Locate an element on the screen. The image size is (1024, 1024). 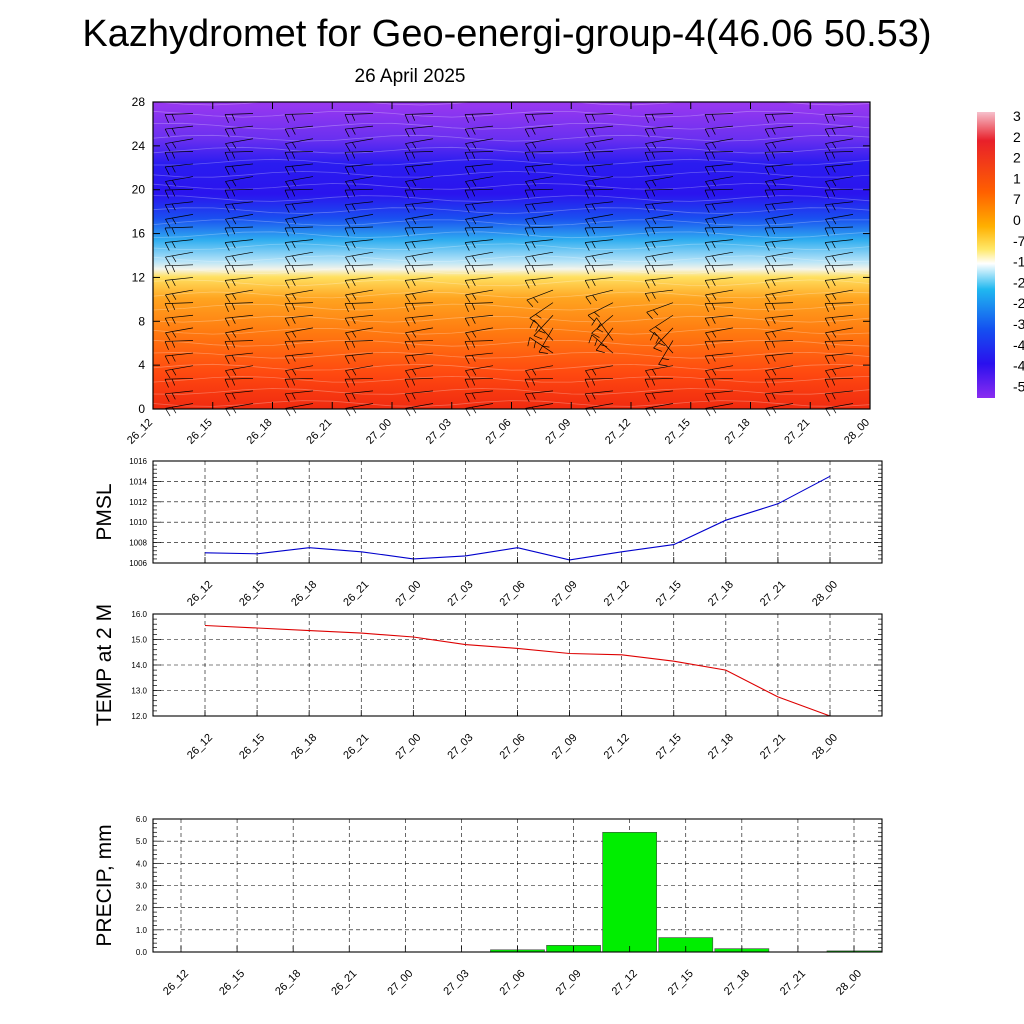
x-tick-label: 26_15 is located at coordinates (252, 747).